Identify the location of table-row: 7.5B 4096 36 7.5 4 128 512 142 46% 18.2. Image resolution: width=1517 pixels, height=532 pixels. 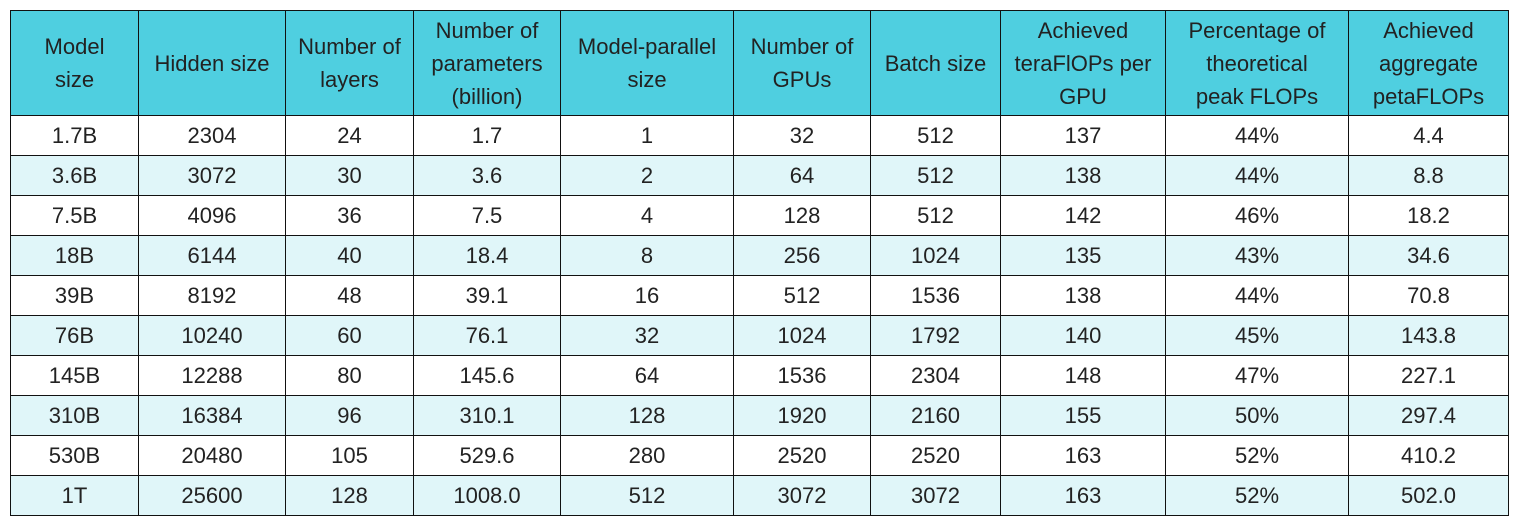
(759, 215).